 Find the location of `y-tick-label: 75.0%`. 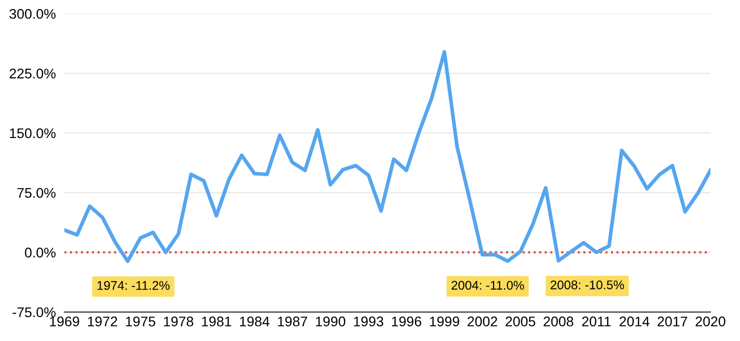

y-tick-label: 75.0% is located at coordinates (36, 193).